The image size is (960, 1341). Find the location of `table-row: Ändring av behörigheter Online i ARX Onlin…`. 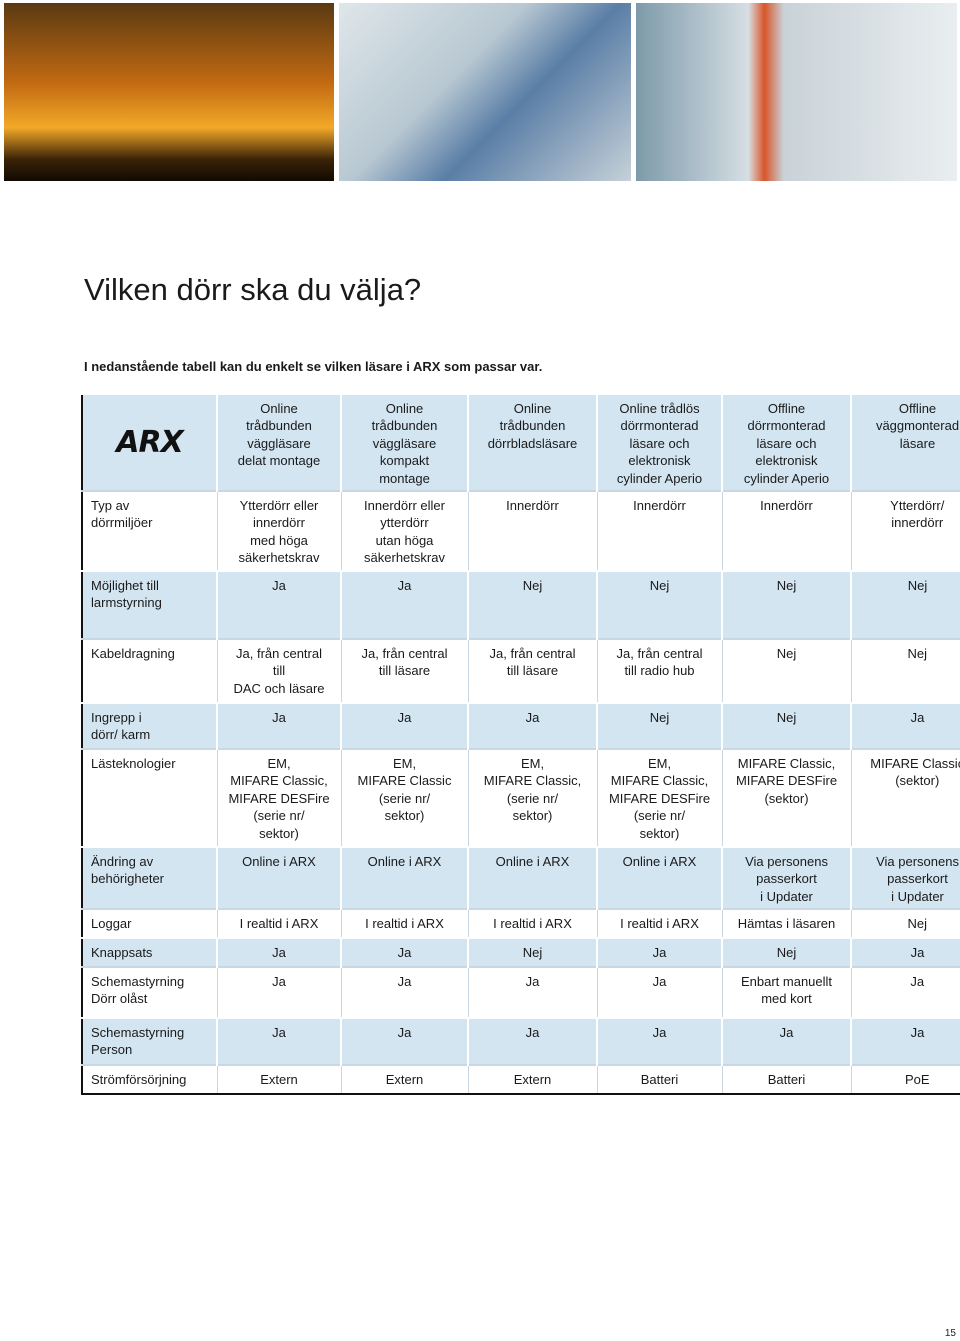

table-row: Ändring av behörigheter Online i ARX Onlin… is located at coordinates (521, 877).